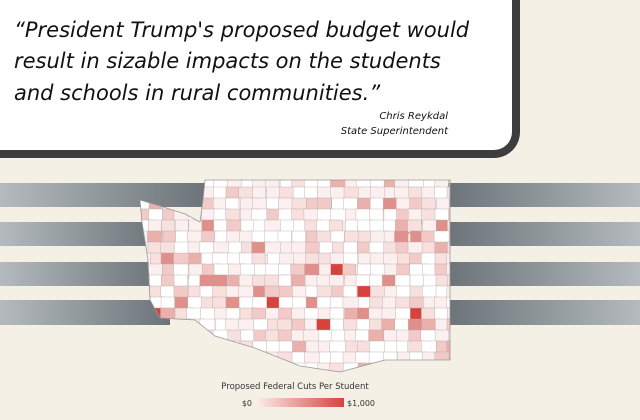 This screenshot has height=420, width=640. Describe the element at coordinates (394, 131) in the screenshot. I see `quote-role: State Superintendent` at that location.